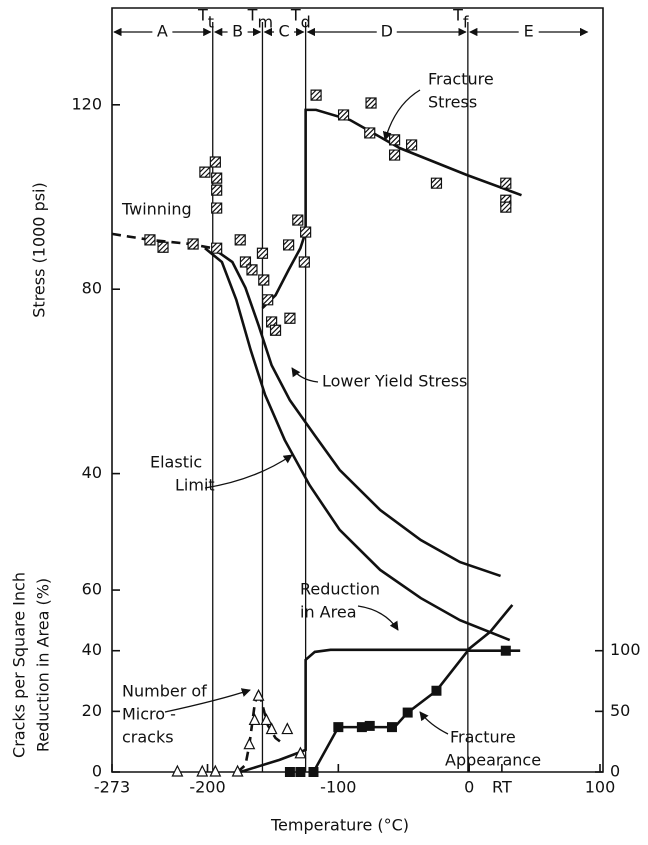 Image resolution: width=648 pixels, height=845 pixels. Describe the element at coordinates (97, 771) in the screenshot. I see `y-tick-label: 0` at that location.